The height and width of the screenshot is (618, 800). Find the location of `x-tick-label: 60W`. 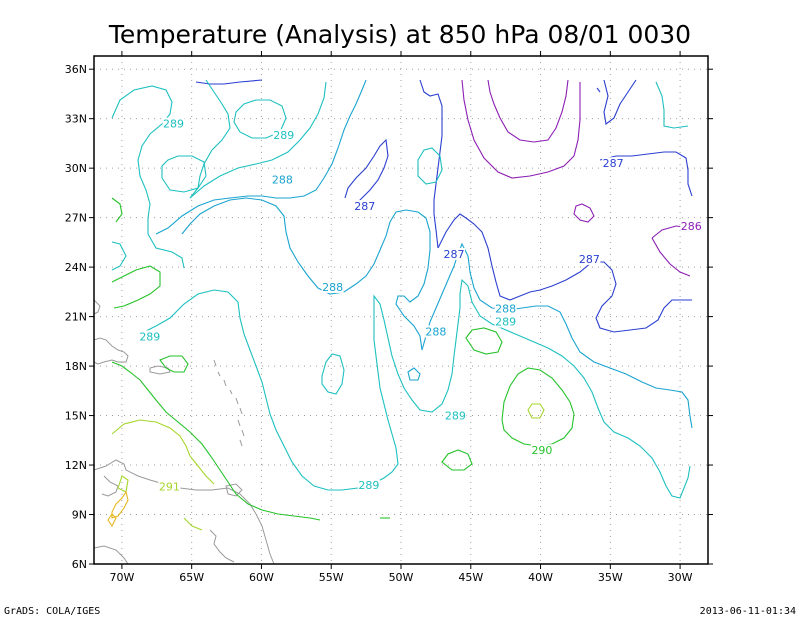

x-tick-label: 60W is located at coordinates (261, 577).